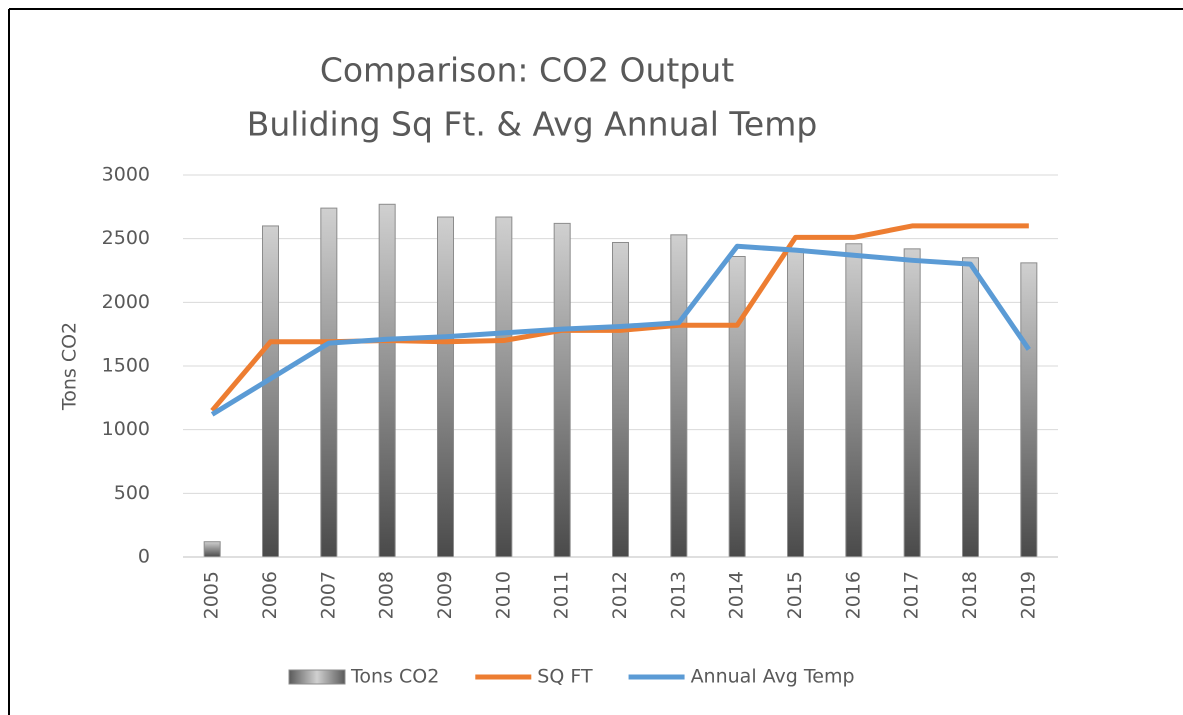 The image size is (1183, 715). What do you see at coordinates (527, 70) in the screenshot?
I see `chart-title: Comparison: CO2 Output` at bounding box center [527, 70].